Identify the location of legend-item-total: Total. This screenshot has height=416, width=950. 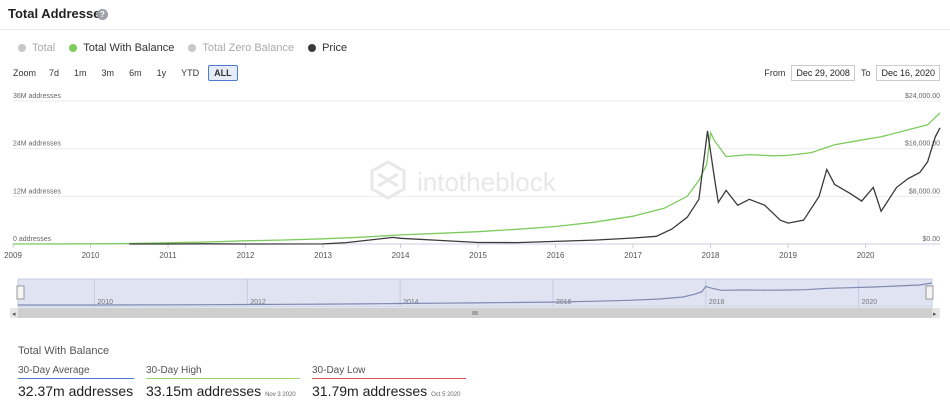
(36, 48).